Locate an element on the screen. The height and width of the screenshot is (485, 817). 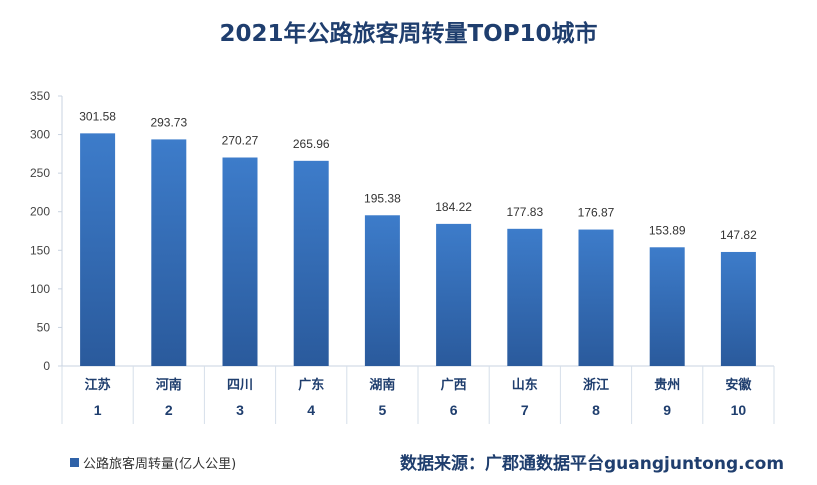
data-label: 153.89 is located at coordinates (667, 230).